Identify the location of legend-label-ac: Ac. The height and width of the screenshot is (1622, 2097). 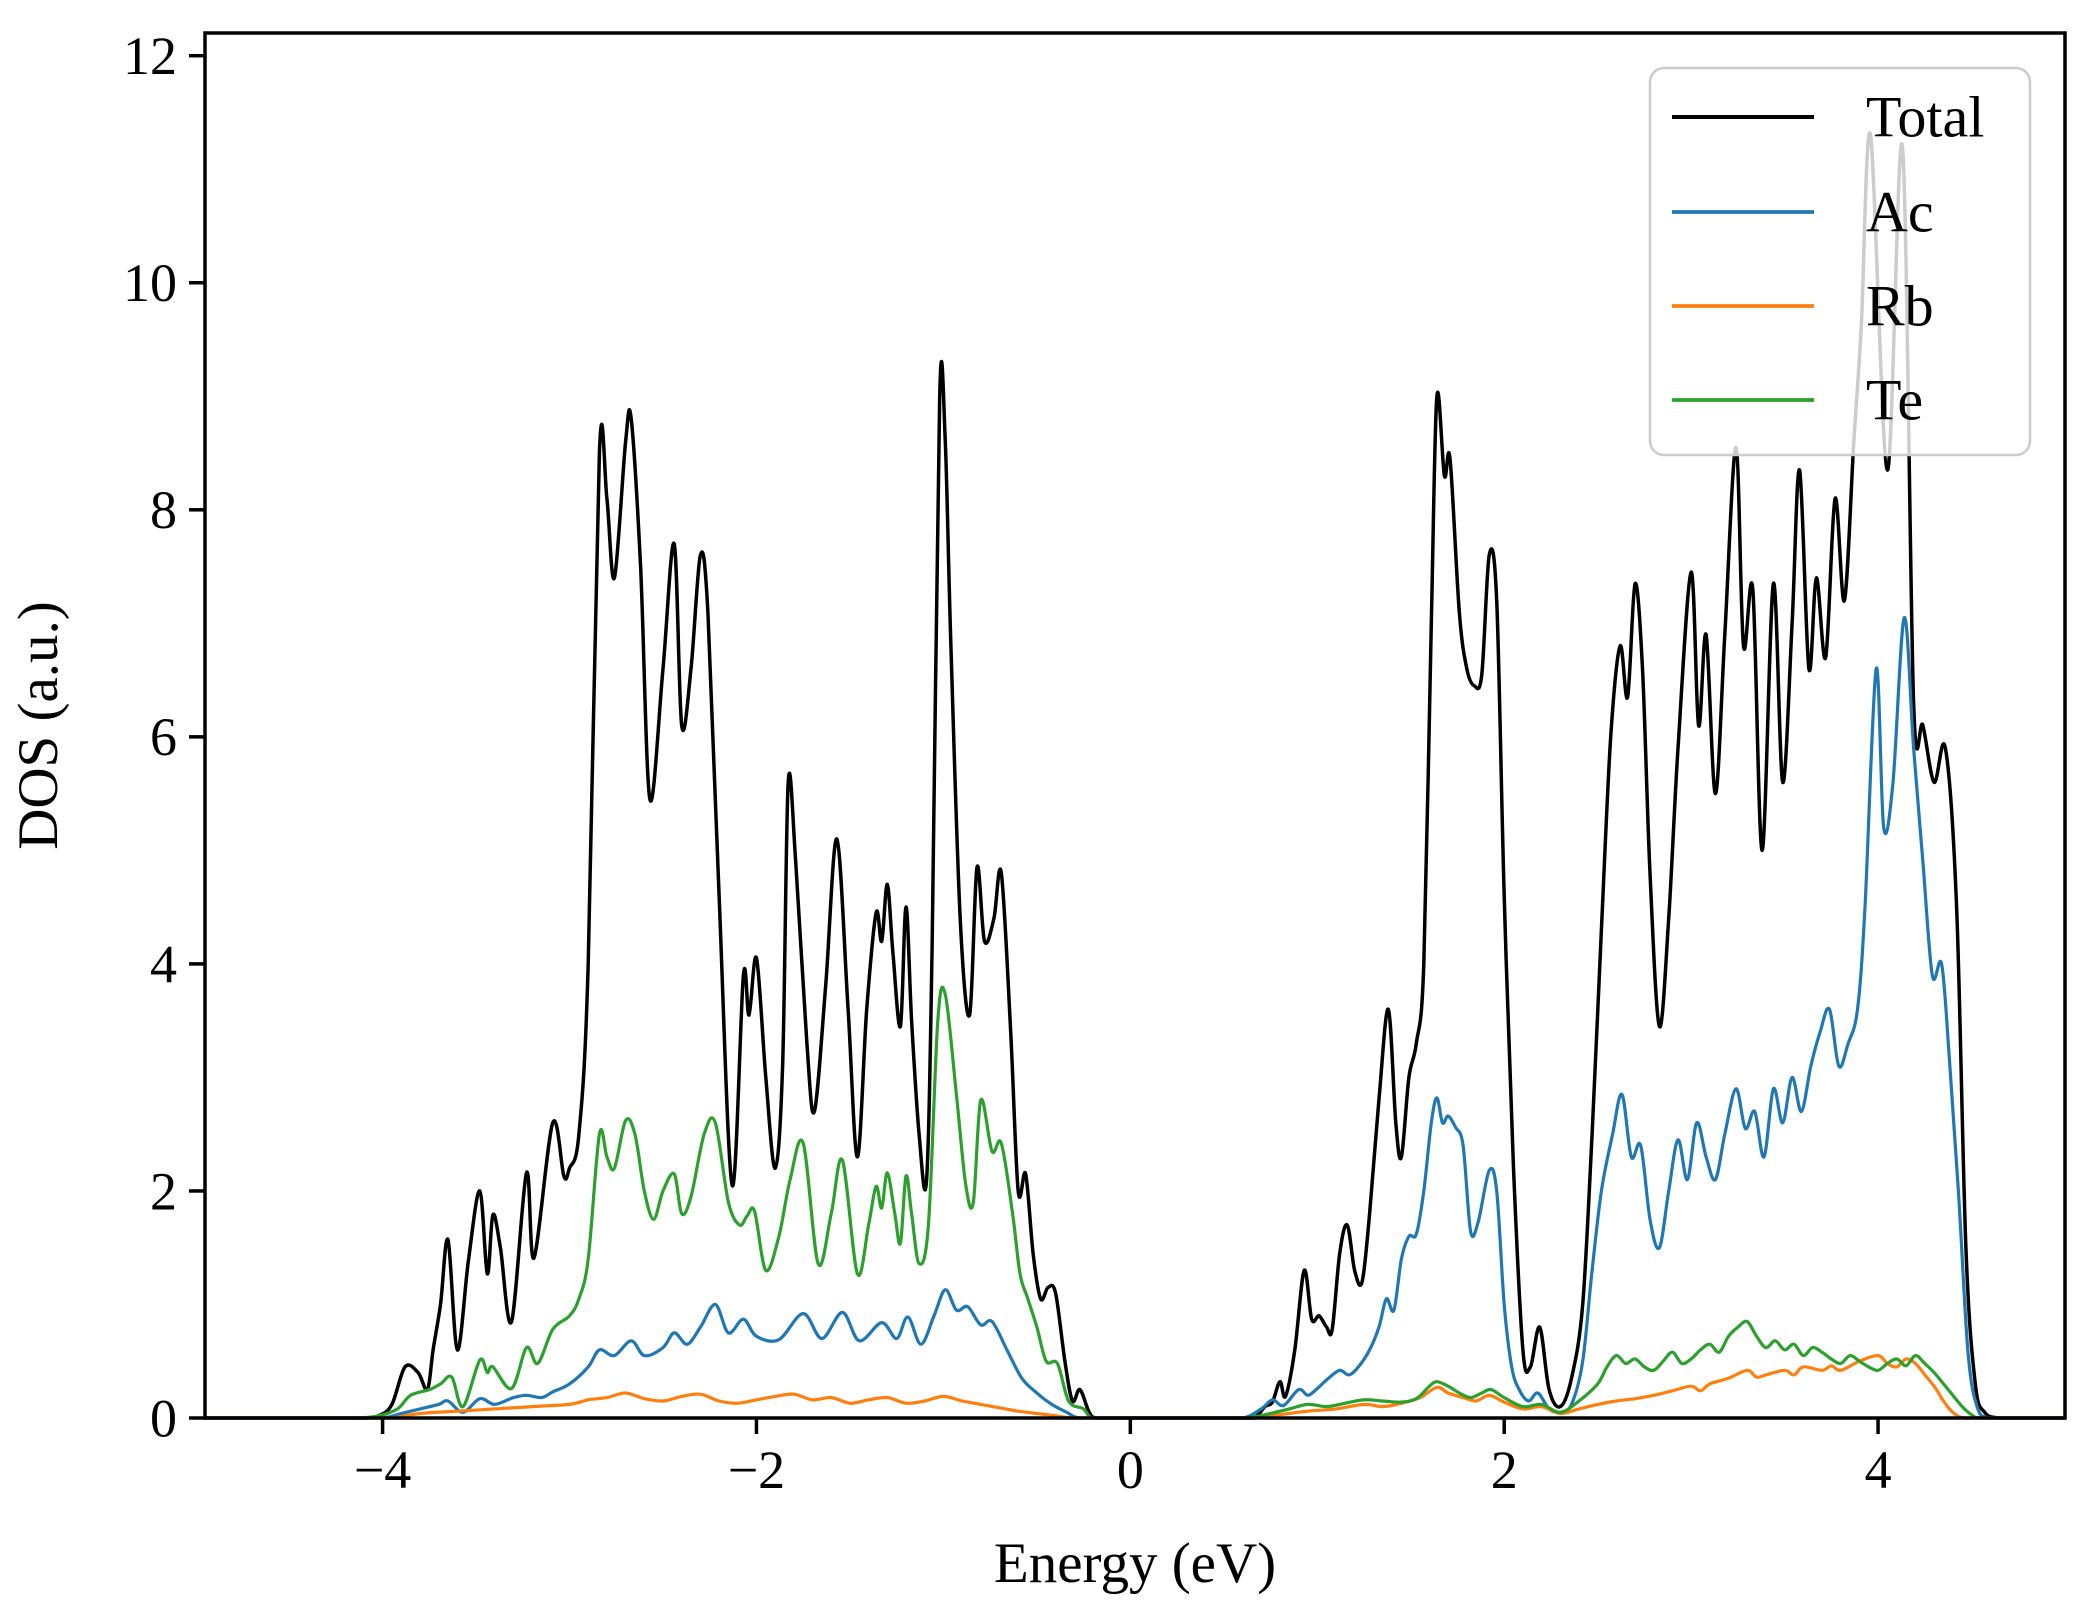
(1900, 212).